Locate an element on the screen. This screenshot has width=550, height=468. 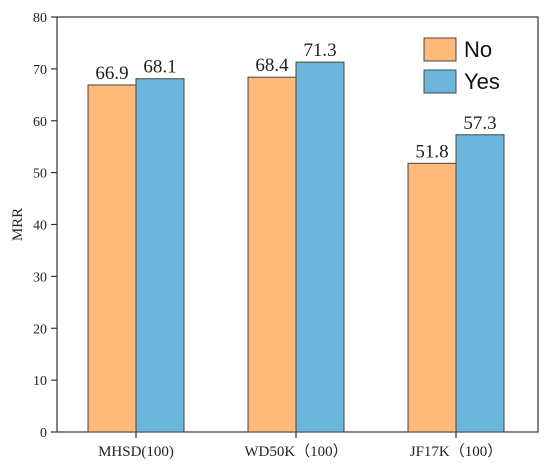
legend-swatch-yes is located at coordinates (440, 81).